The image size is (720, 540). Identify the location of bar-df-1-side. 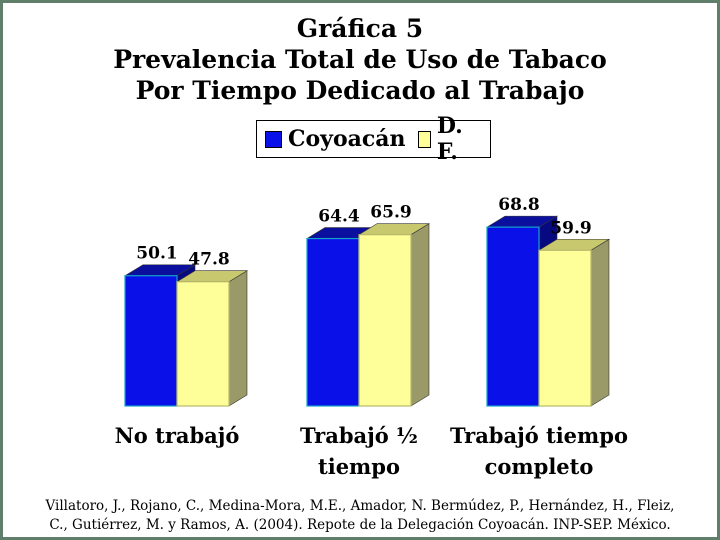
(420, 315).